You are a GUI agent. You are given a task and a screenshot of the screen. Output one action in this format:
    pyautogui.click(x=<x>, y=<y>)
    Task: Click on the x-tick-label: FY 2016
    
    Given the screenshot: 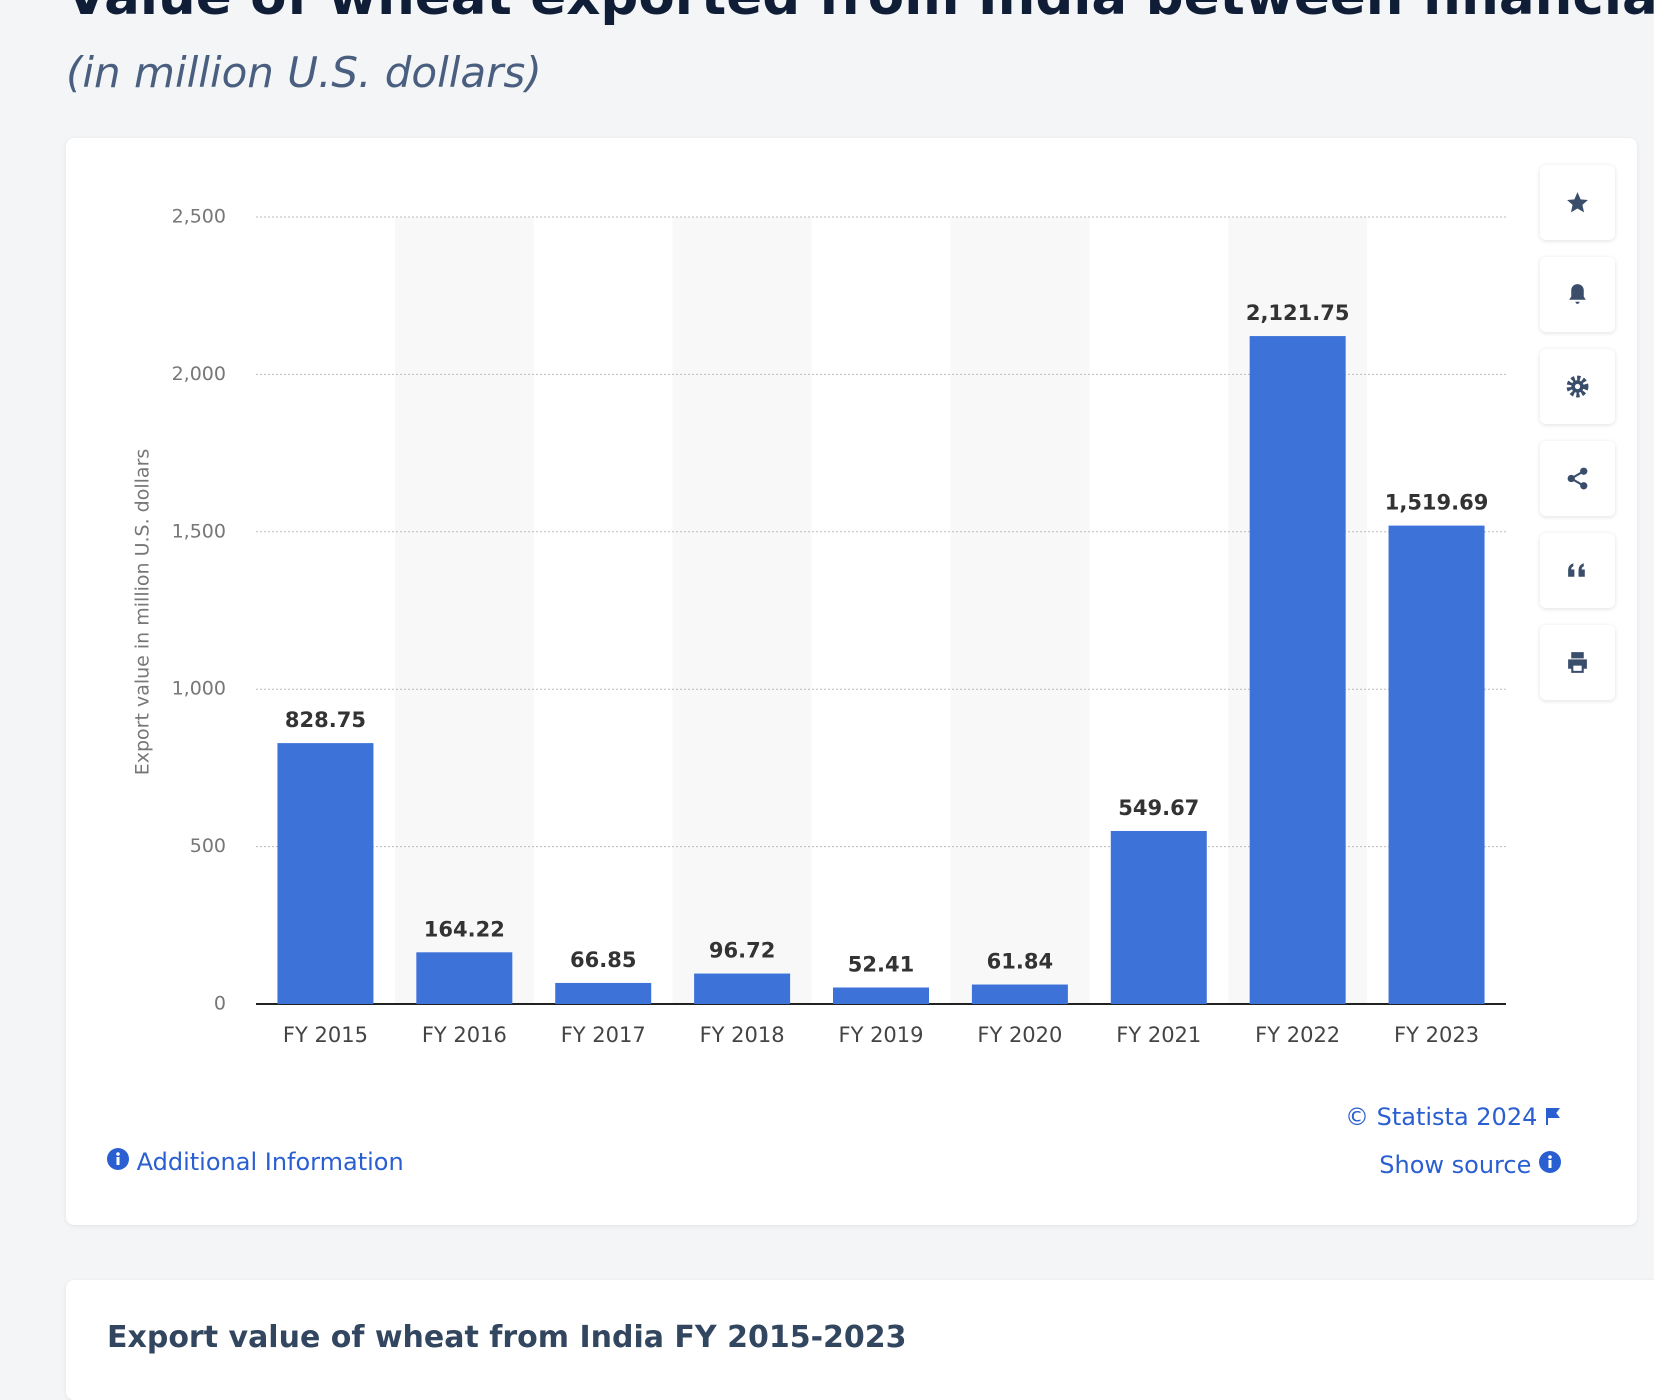 What is the action you would take?
    pyautogui.click(x=464, y=1035)
    